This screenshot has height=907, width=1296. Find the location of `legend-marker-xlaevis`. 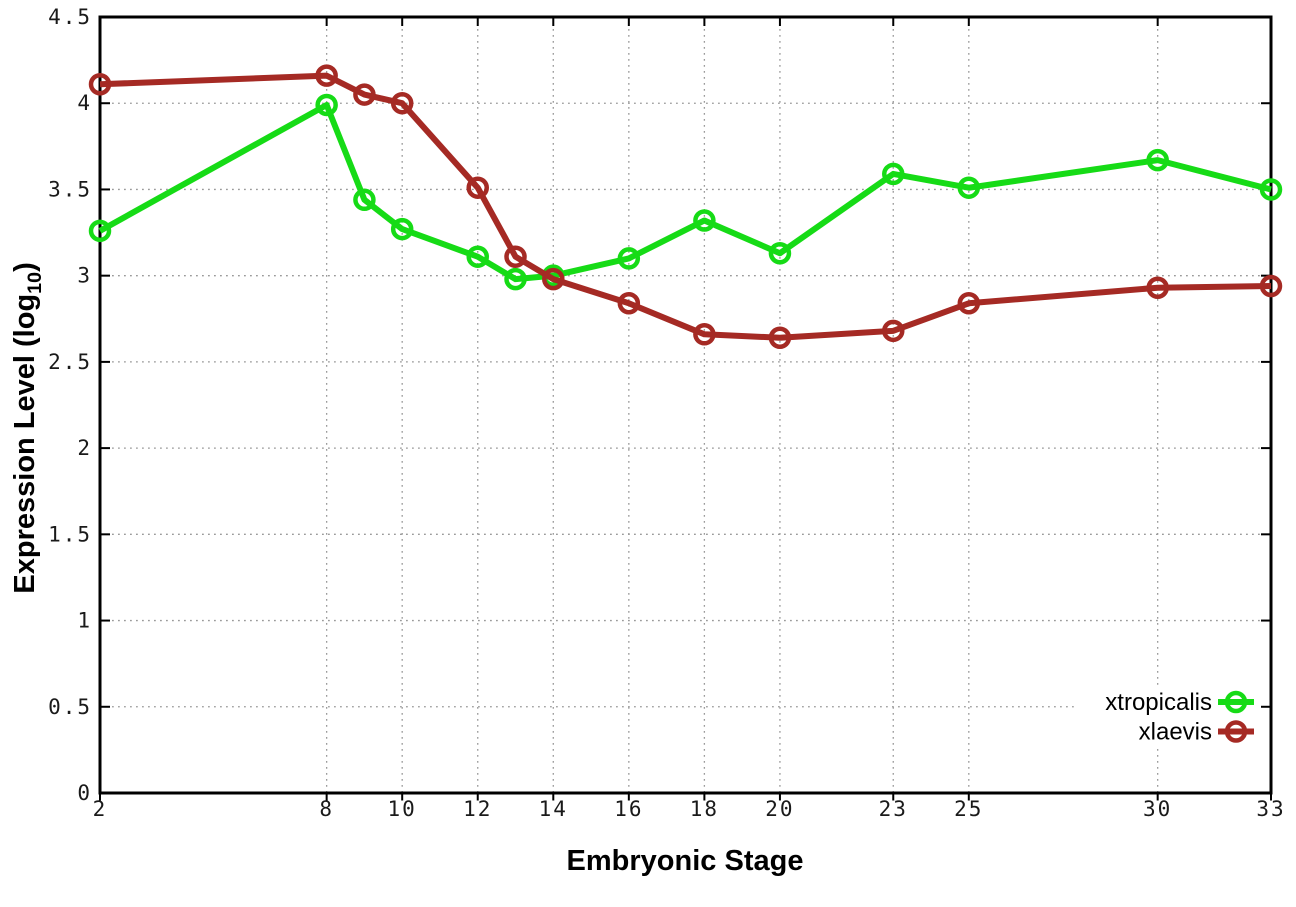

legend-marker-xlaevis is located at coordinates (1236, 731).